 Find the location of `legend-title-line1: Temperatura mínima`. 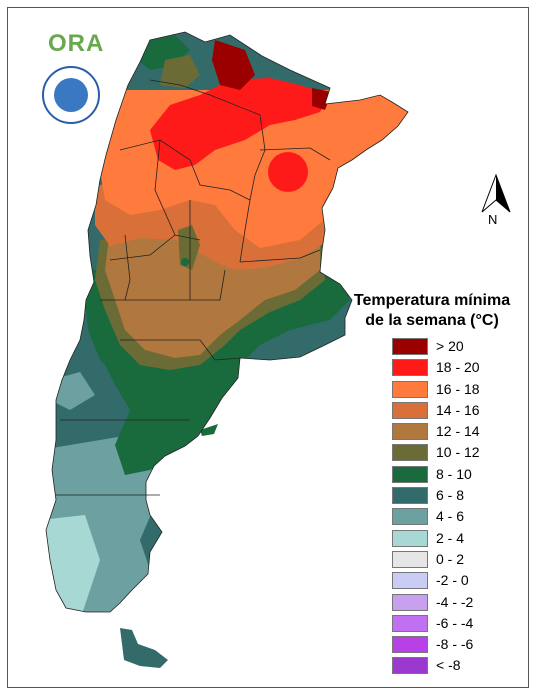

legend-title-line1: Temperatura mínima is located at coordinates (432, 300).